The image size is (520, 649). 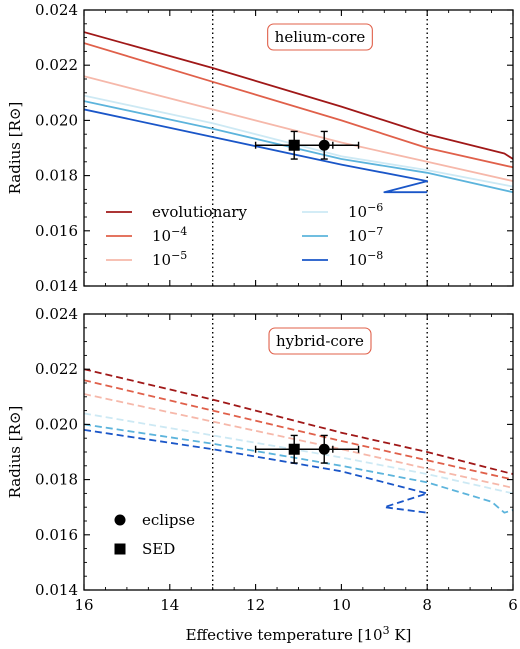 What do you see at coordinates (299, 634) in the screenshot?
I see `x-axis-label: Effective temperature [103 K]` at bounding box center [299, 634].